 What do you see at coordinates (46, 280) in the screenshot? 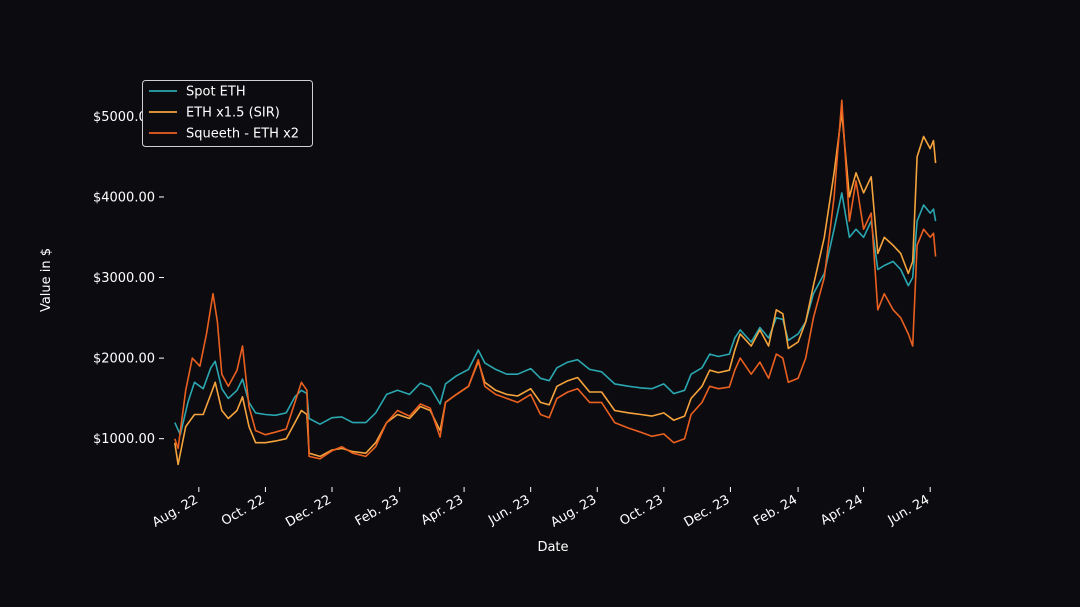
I see `y-axis-title: Value in $` at bounding box center [46, 280].